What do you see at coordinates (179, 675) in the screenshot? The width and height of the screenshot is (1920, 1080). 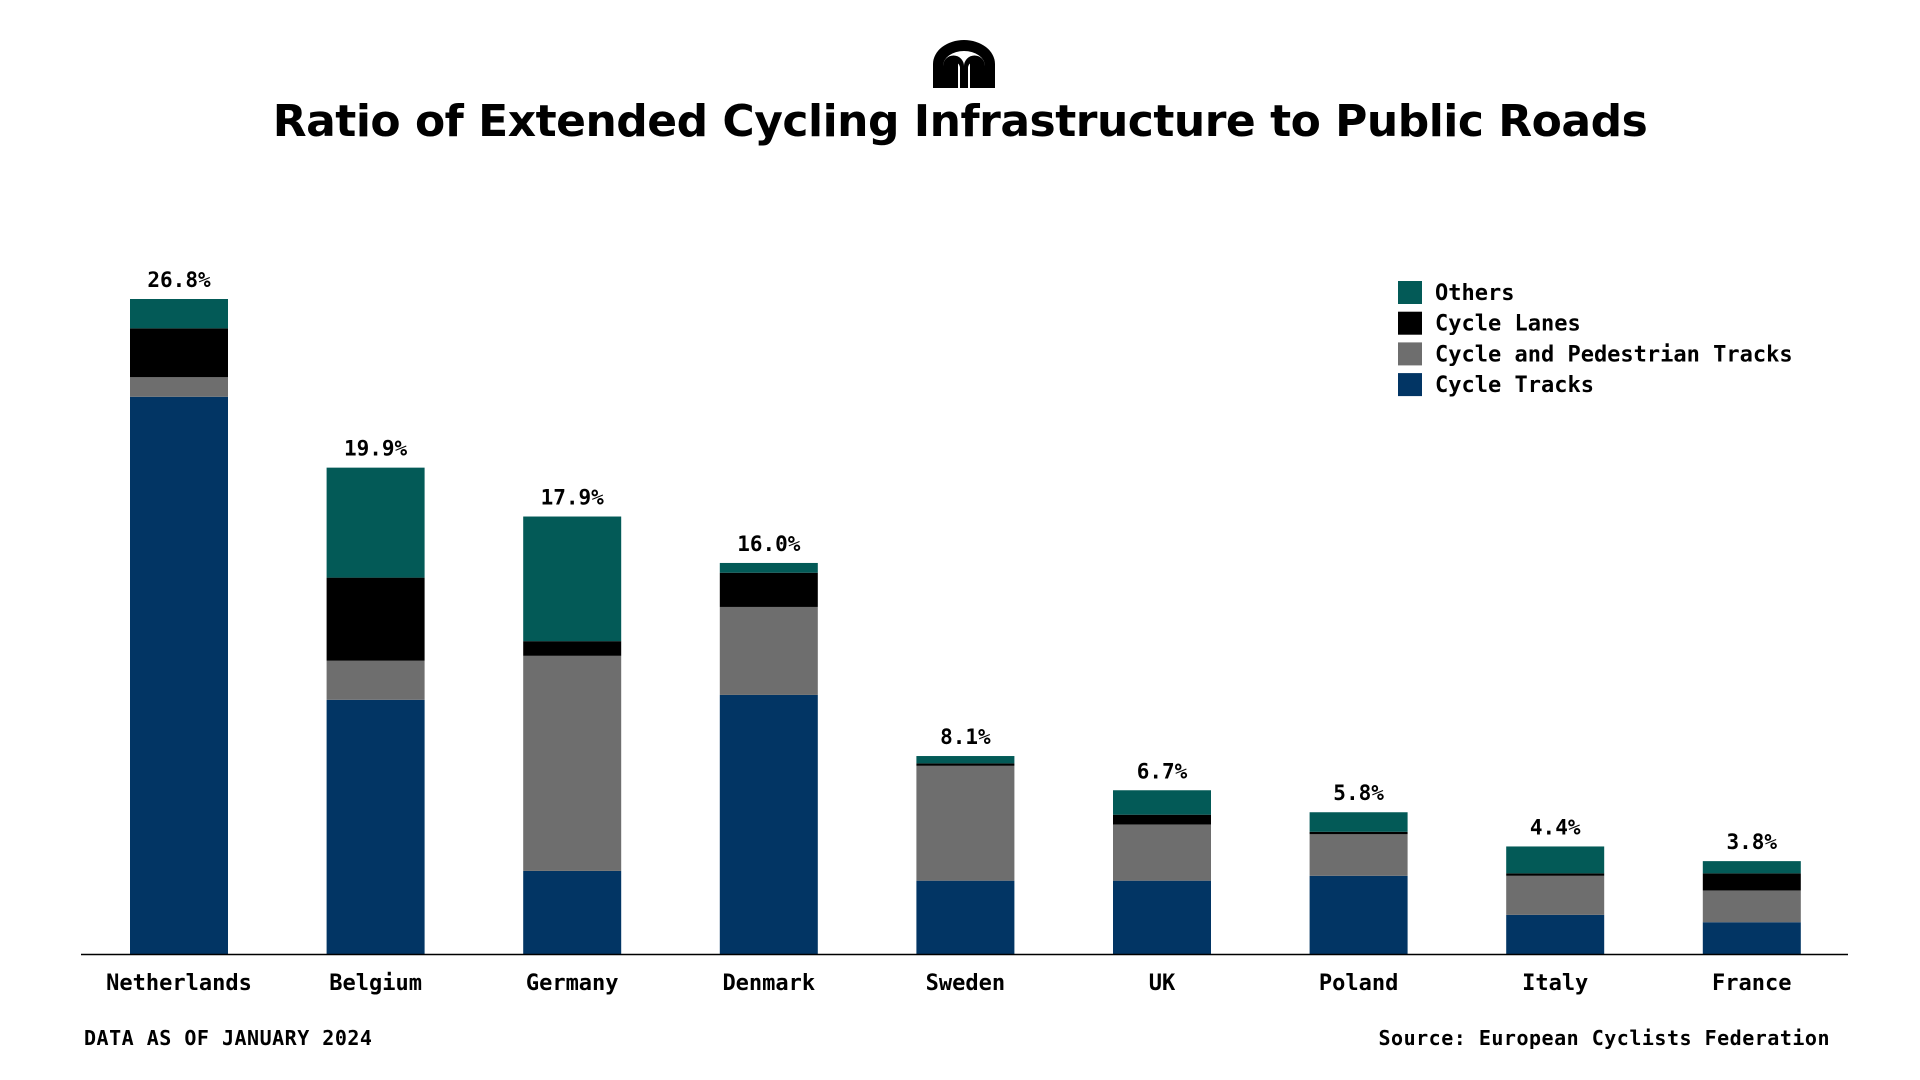 I see `bar-netherlands-cycle-tracks` at bounding box center [179, 675].